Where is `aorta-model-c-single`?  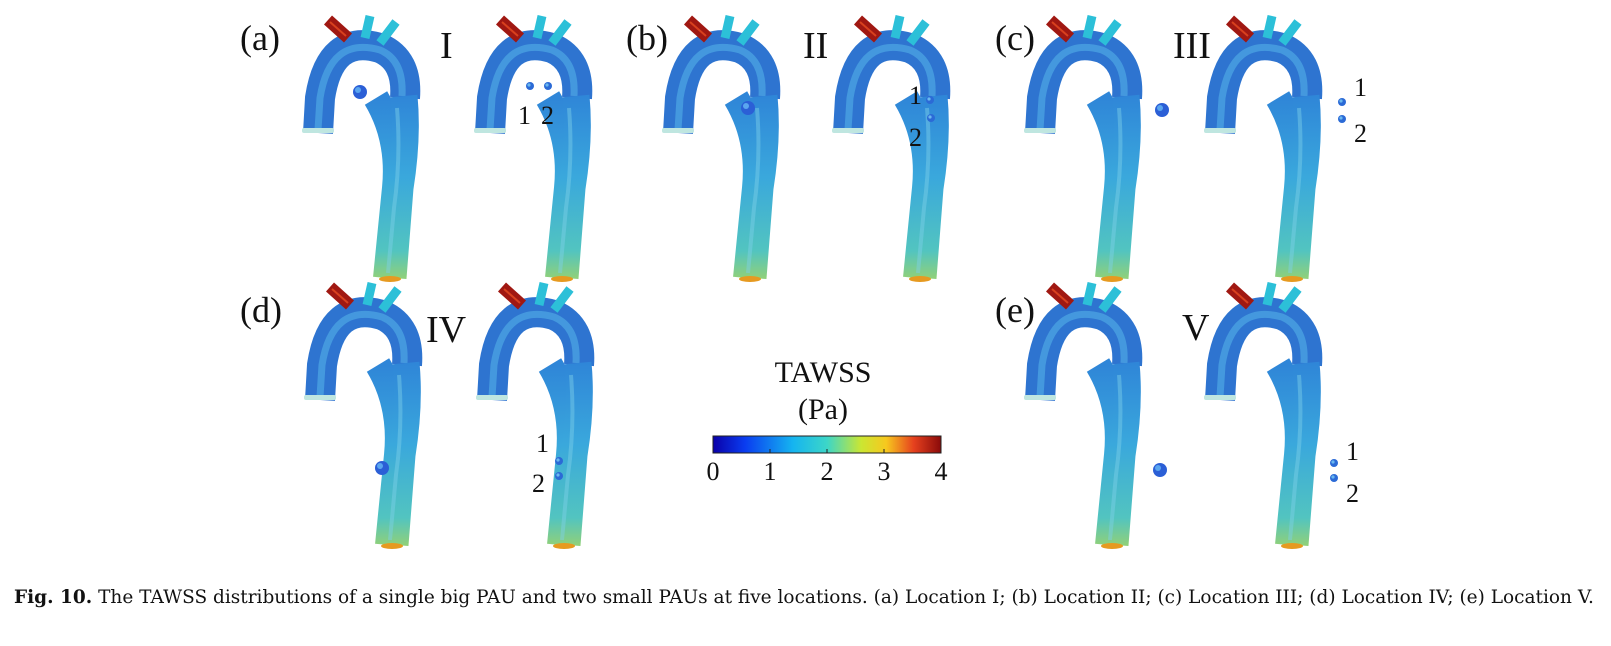
aorta-model-c-single is located at coordinates (1075, 149).